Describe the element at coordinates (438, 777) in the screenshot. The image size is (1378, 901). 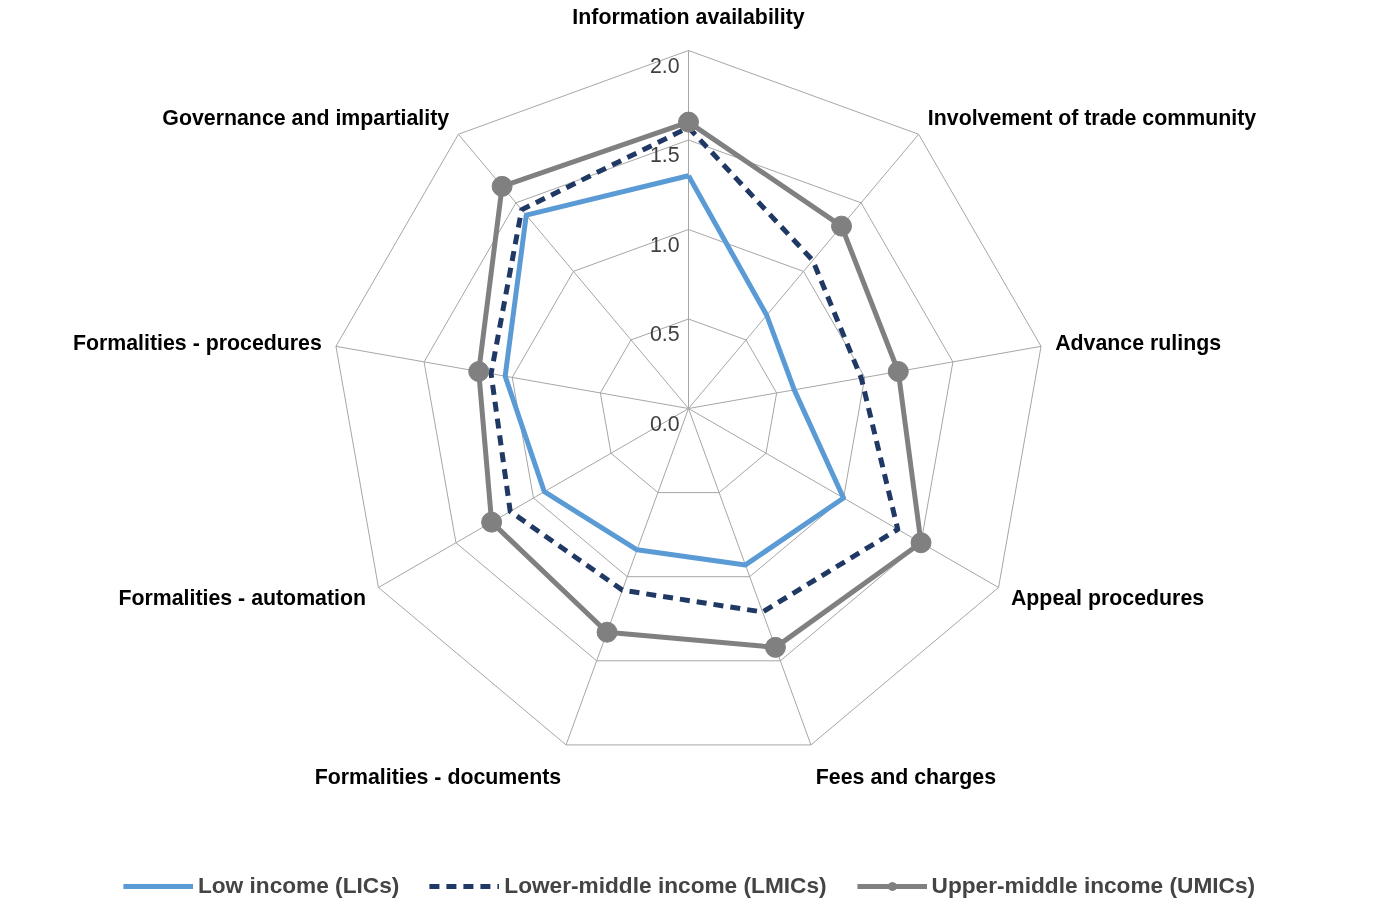
I see `spoke-label: Formalities - documents` at that location.